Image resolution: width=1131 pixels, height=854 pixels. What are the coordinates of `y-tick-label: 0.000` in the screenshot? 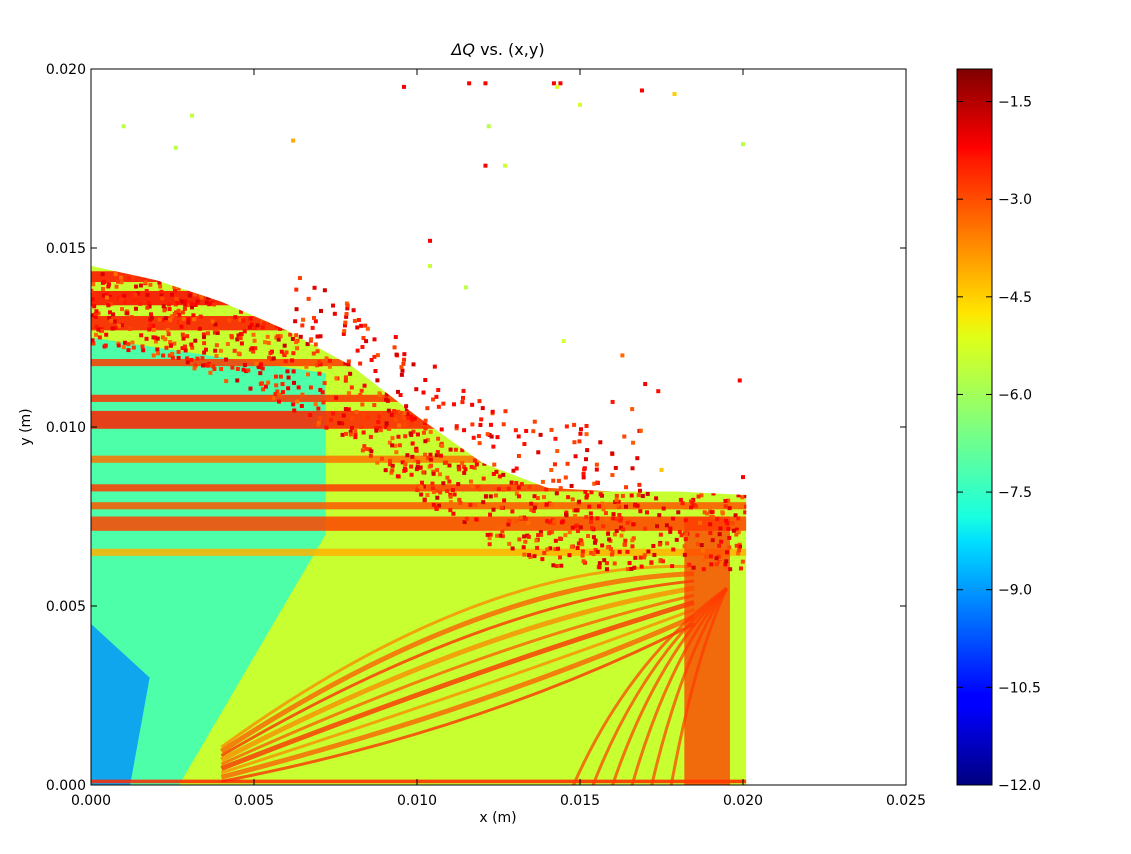 It's located at (66, 786).